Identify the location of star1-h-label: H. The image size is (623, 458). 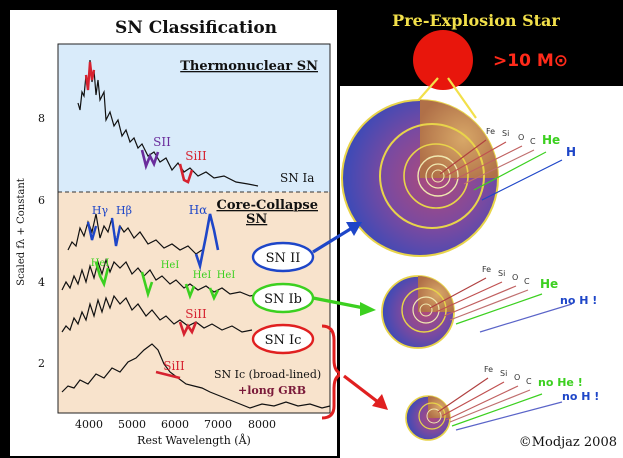
(571, 152).